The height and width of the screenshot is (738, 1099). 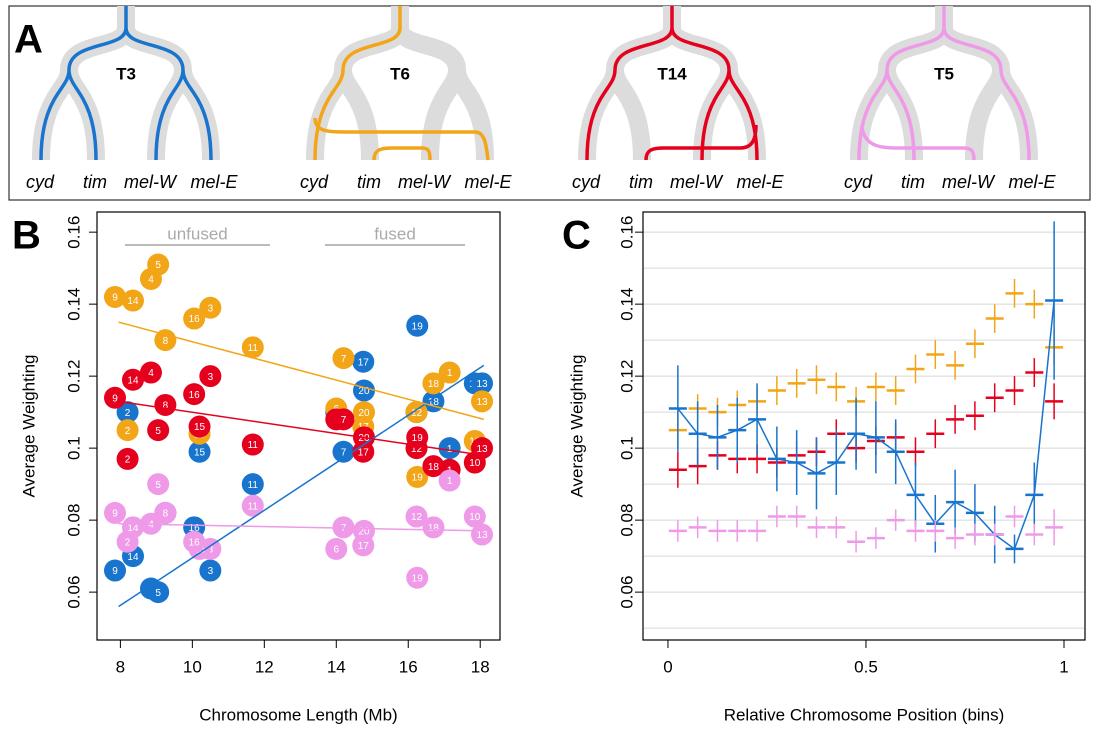 What do you see at coordinates (151, 280) in the screenshot?
I see `point-label: 4` at bounding box center [151, 280].